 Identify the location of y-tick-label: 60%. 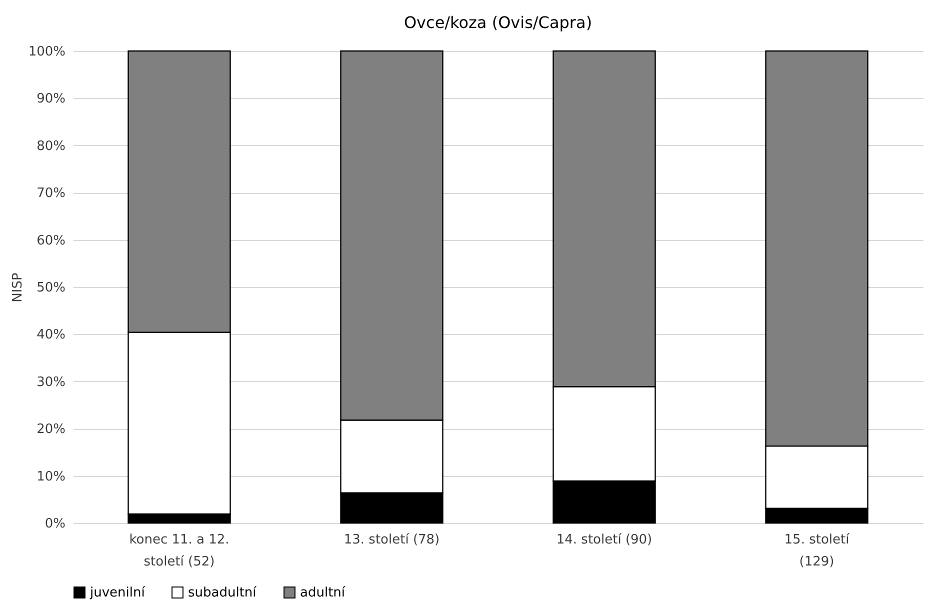
(51, 240).